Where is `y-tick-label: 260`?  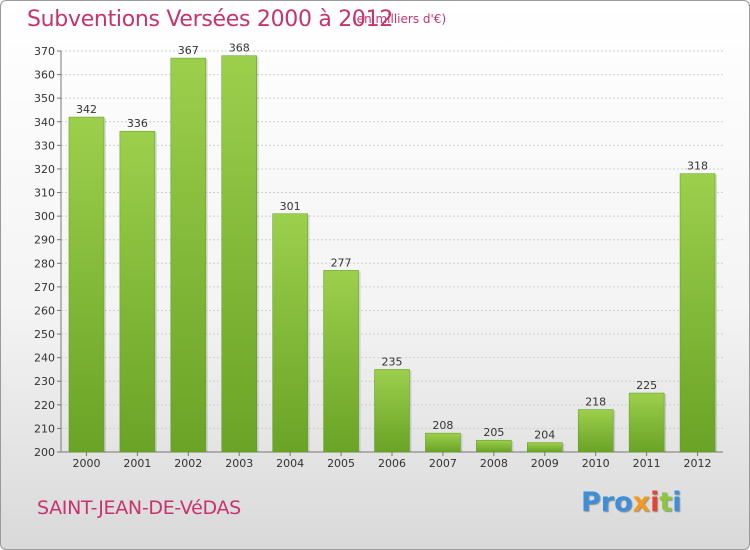 y-tick-label: 260 is located at coordinates (44, 310).